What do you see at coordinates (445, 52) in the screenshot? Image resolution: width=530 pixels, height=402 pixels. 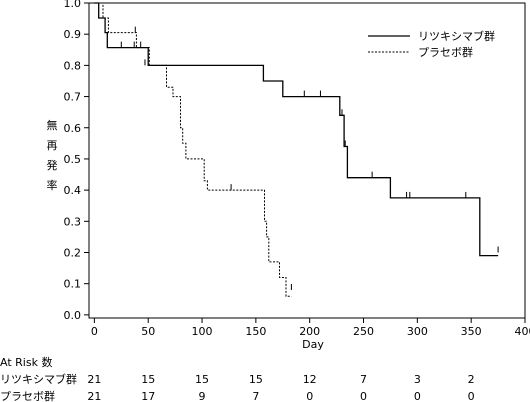 I see `legend-label: プラセボ群` at bounding box center [445, 52].